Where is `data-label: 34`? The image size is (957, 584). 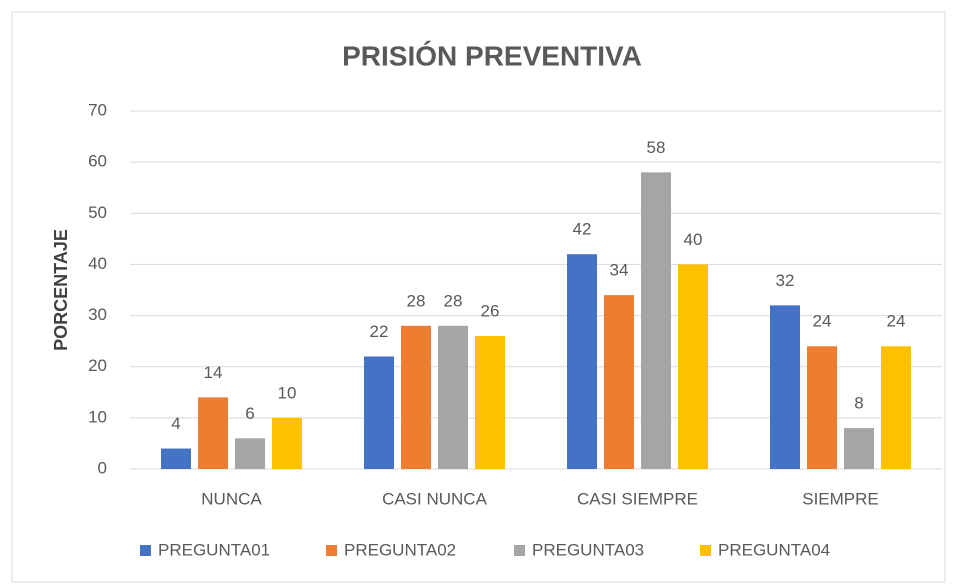 data-label: 34 is located at coordinates (619, 270).